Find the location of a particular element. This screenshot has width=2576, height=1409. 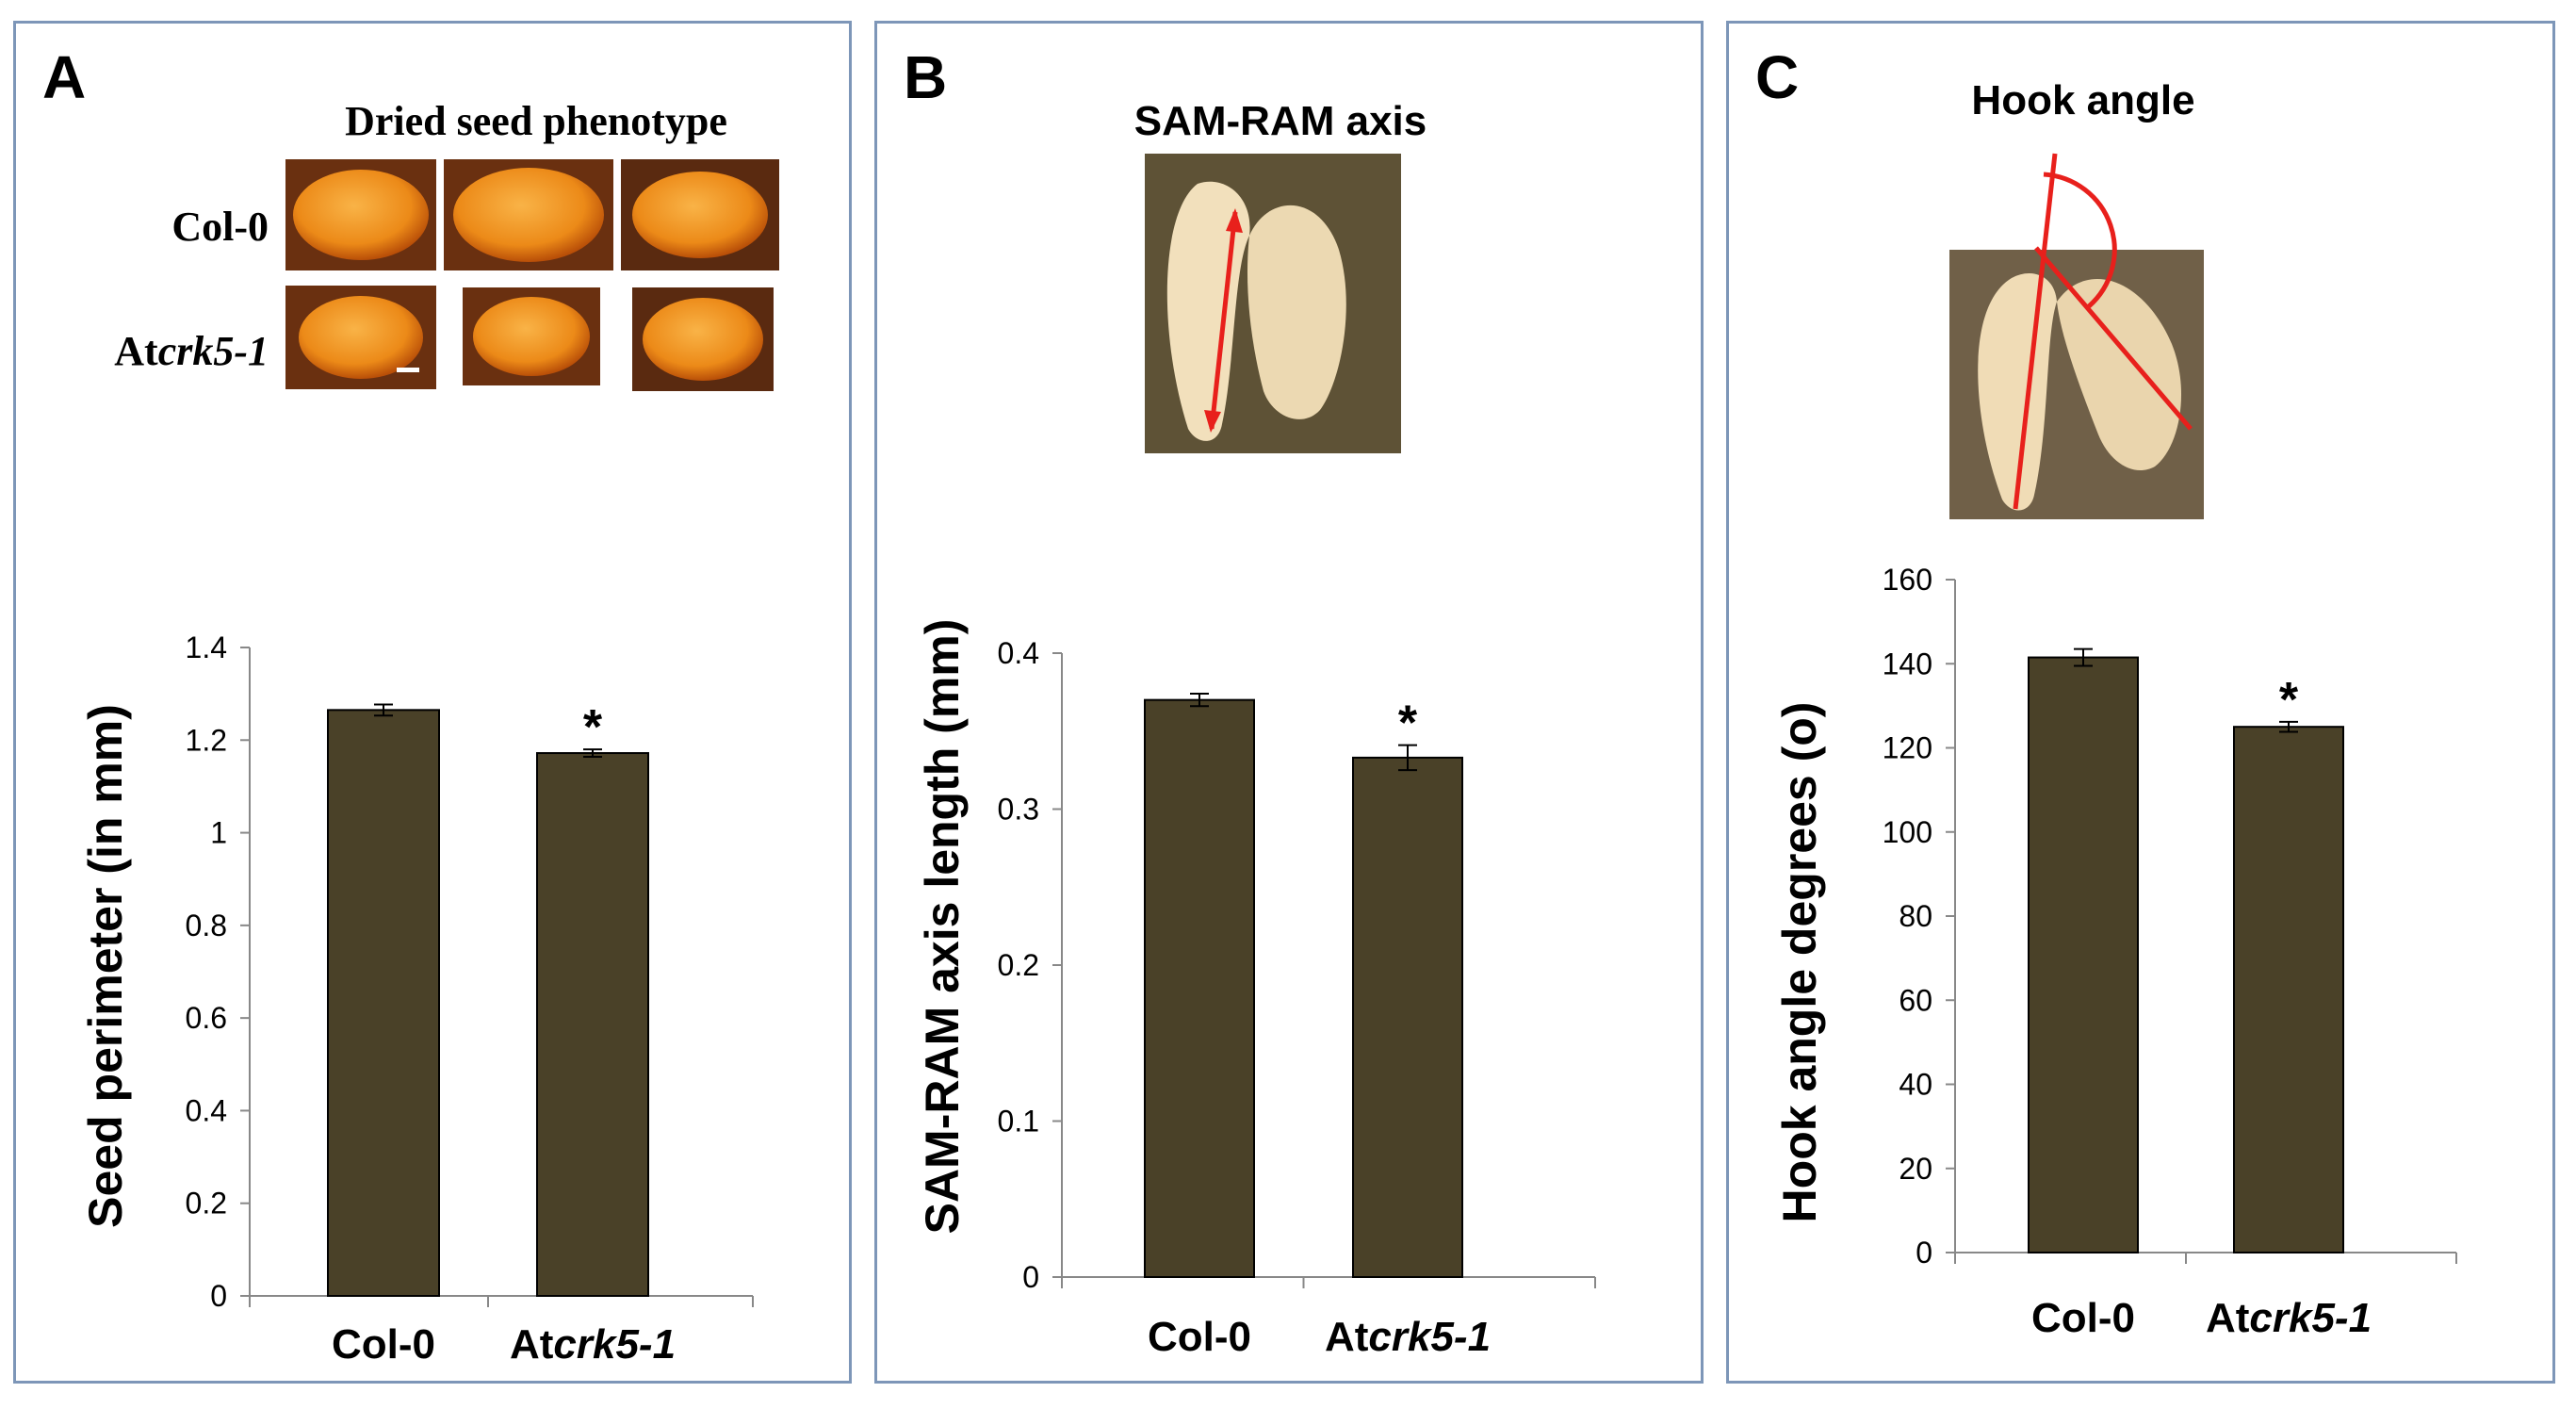

y-tick-label: 1 is located at coordinates (218, 833).